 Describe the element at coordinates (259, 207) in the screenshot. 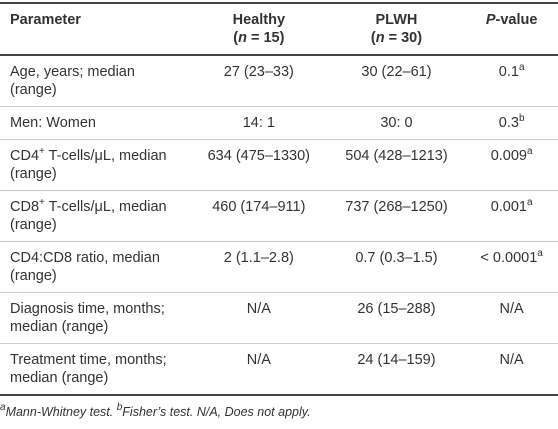

I see `text: 460 (174–911)` at that location.